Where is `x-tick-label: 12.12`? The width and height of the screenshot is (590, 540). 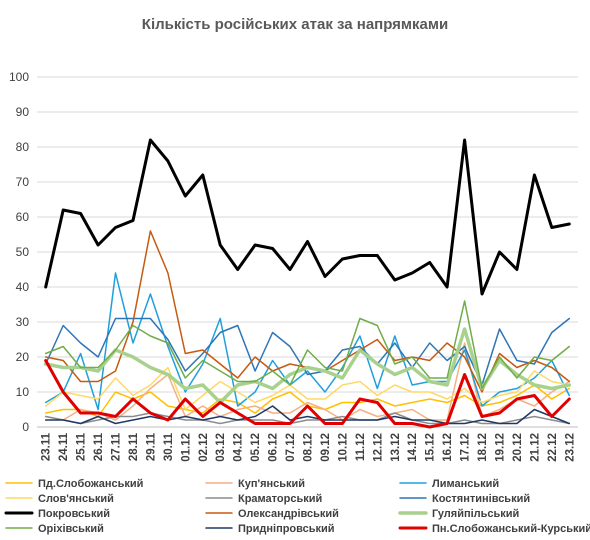 x-tick-label: 12.12 is located at coordinates (378, 447).